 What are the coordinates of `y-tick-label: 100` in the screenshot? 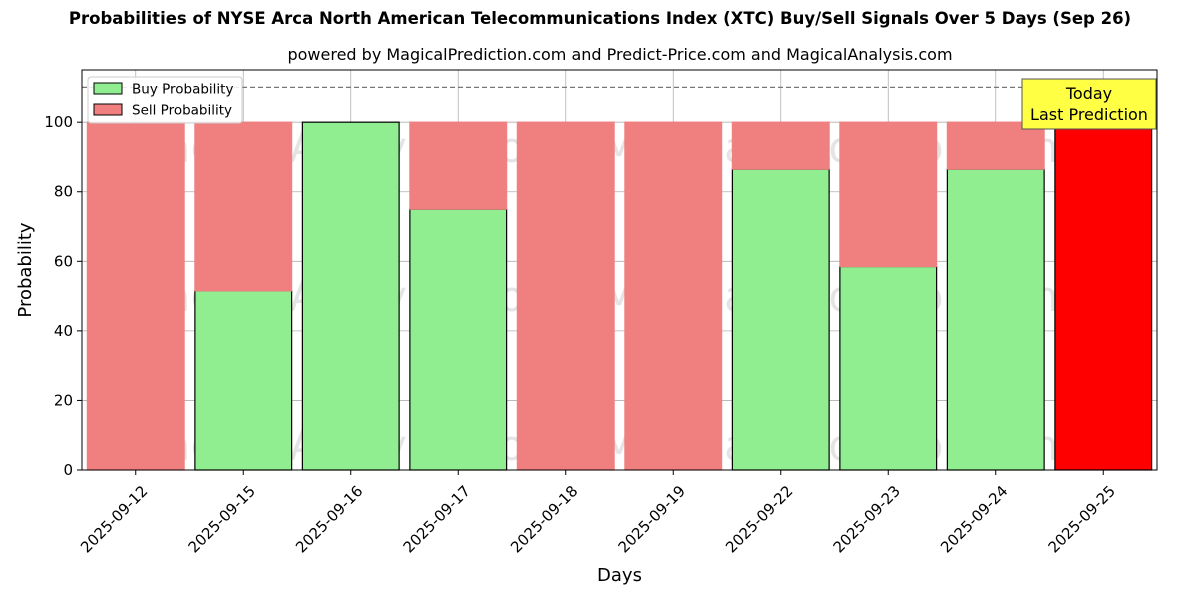 It's located at (58, 122).